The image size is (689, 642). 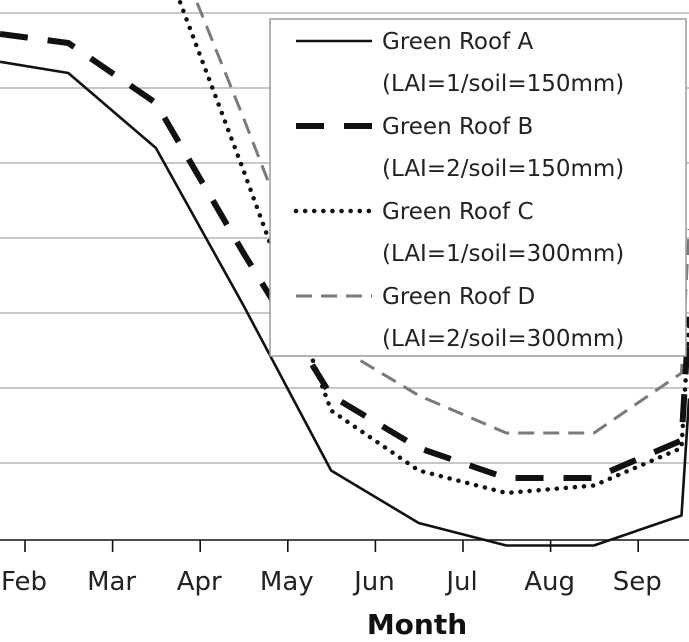 What do you see at coordinates (199, 582) in the screenshot?
I see `x-tick-label: Apr` at bounding box center [199, 582].